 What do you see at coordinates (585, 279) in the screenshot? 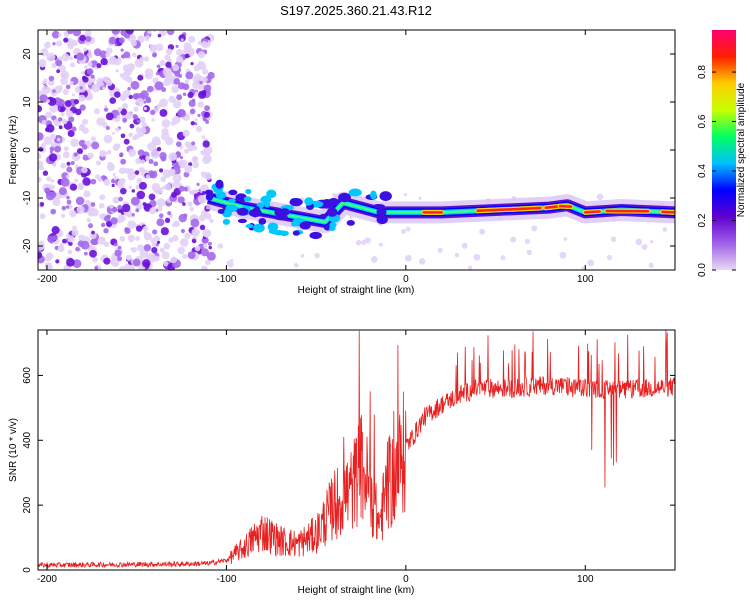
I see `x-tick-label: 100` at bounding box center [585, 279].